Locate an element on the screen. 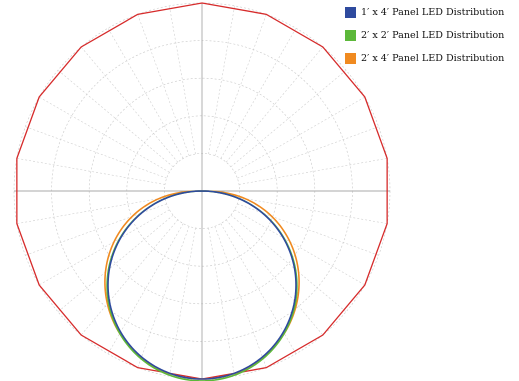 Image resolution: width=519 pixels, height=381 pixels. legend-item-2x4: 2′ x 4′ Panel LED Distribution is located at coordinates (424, 58).